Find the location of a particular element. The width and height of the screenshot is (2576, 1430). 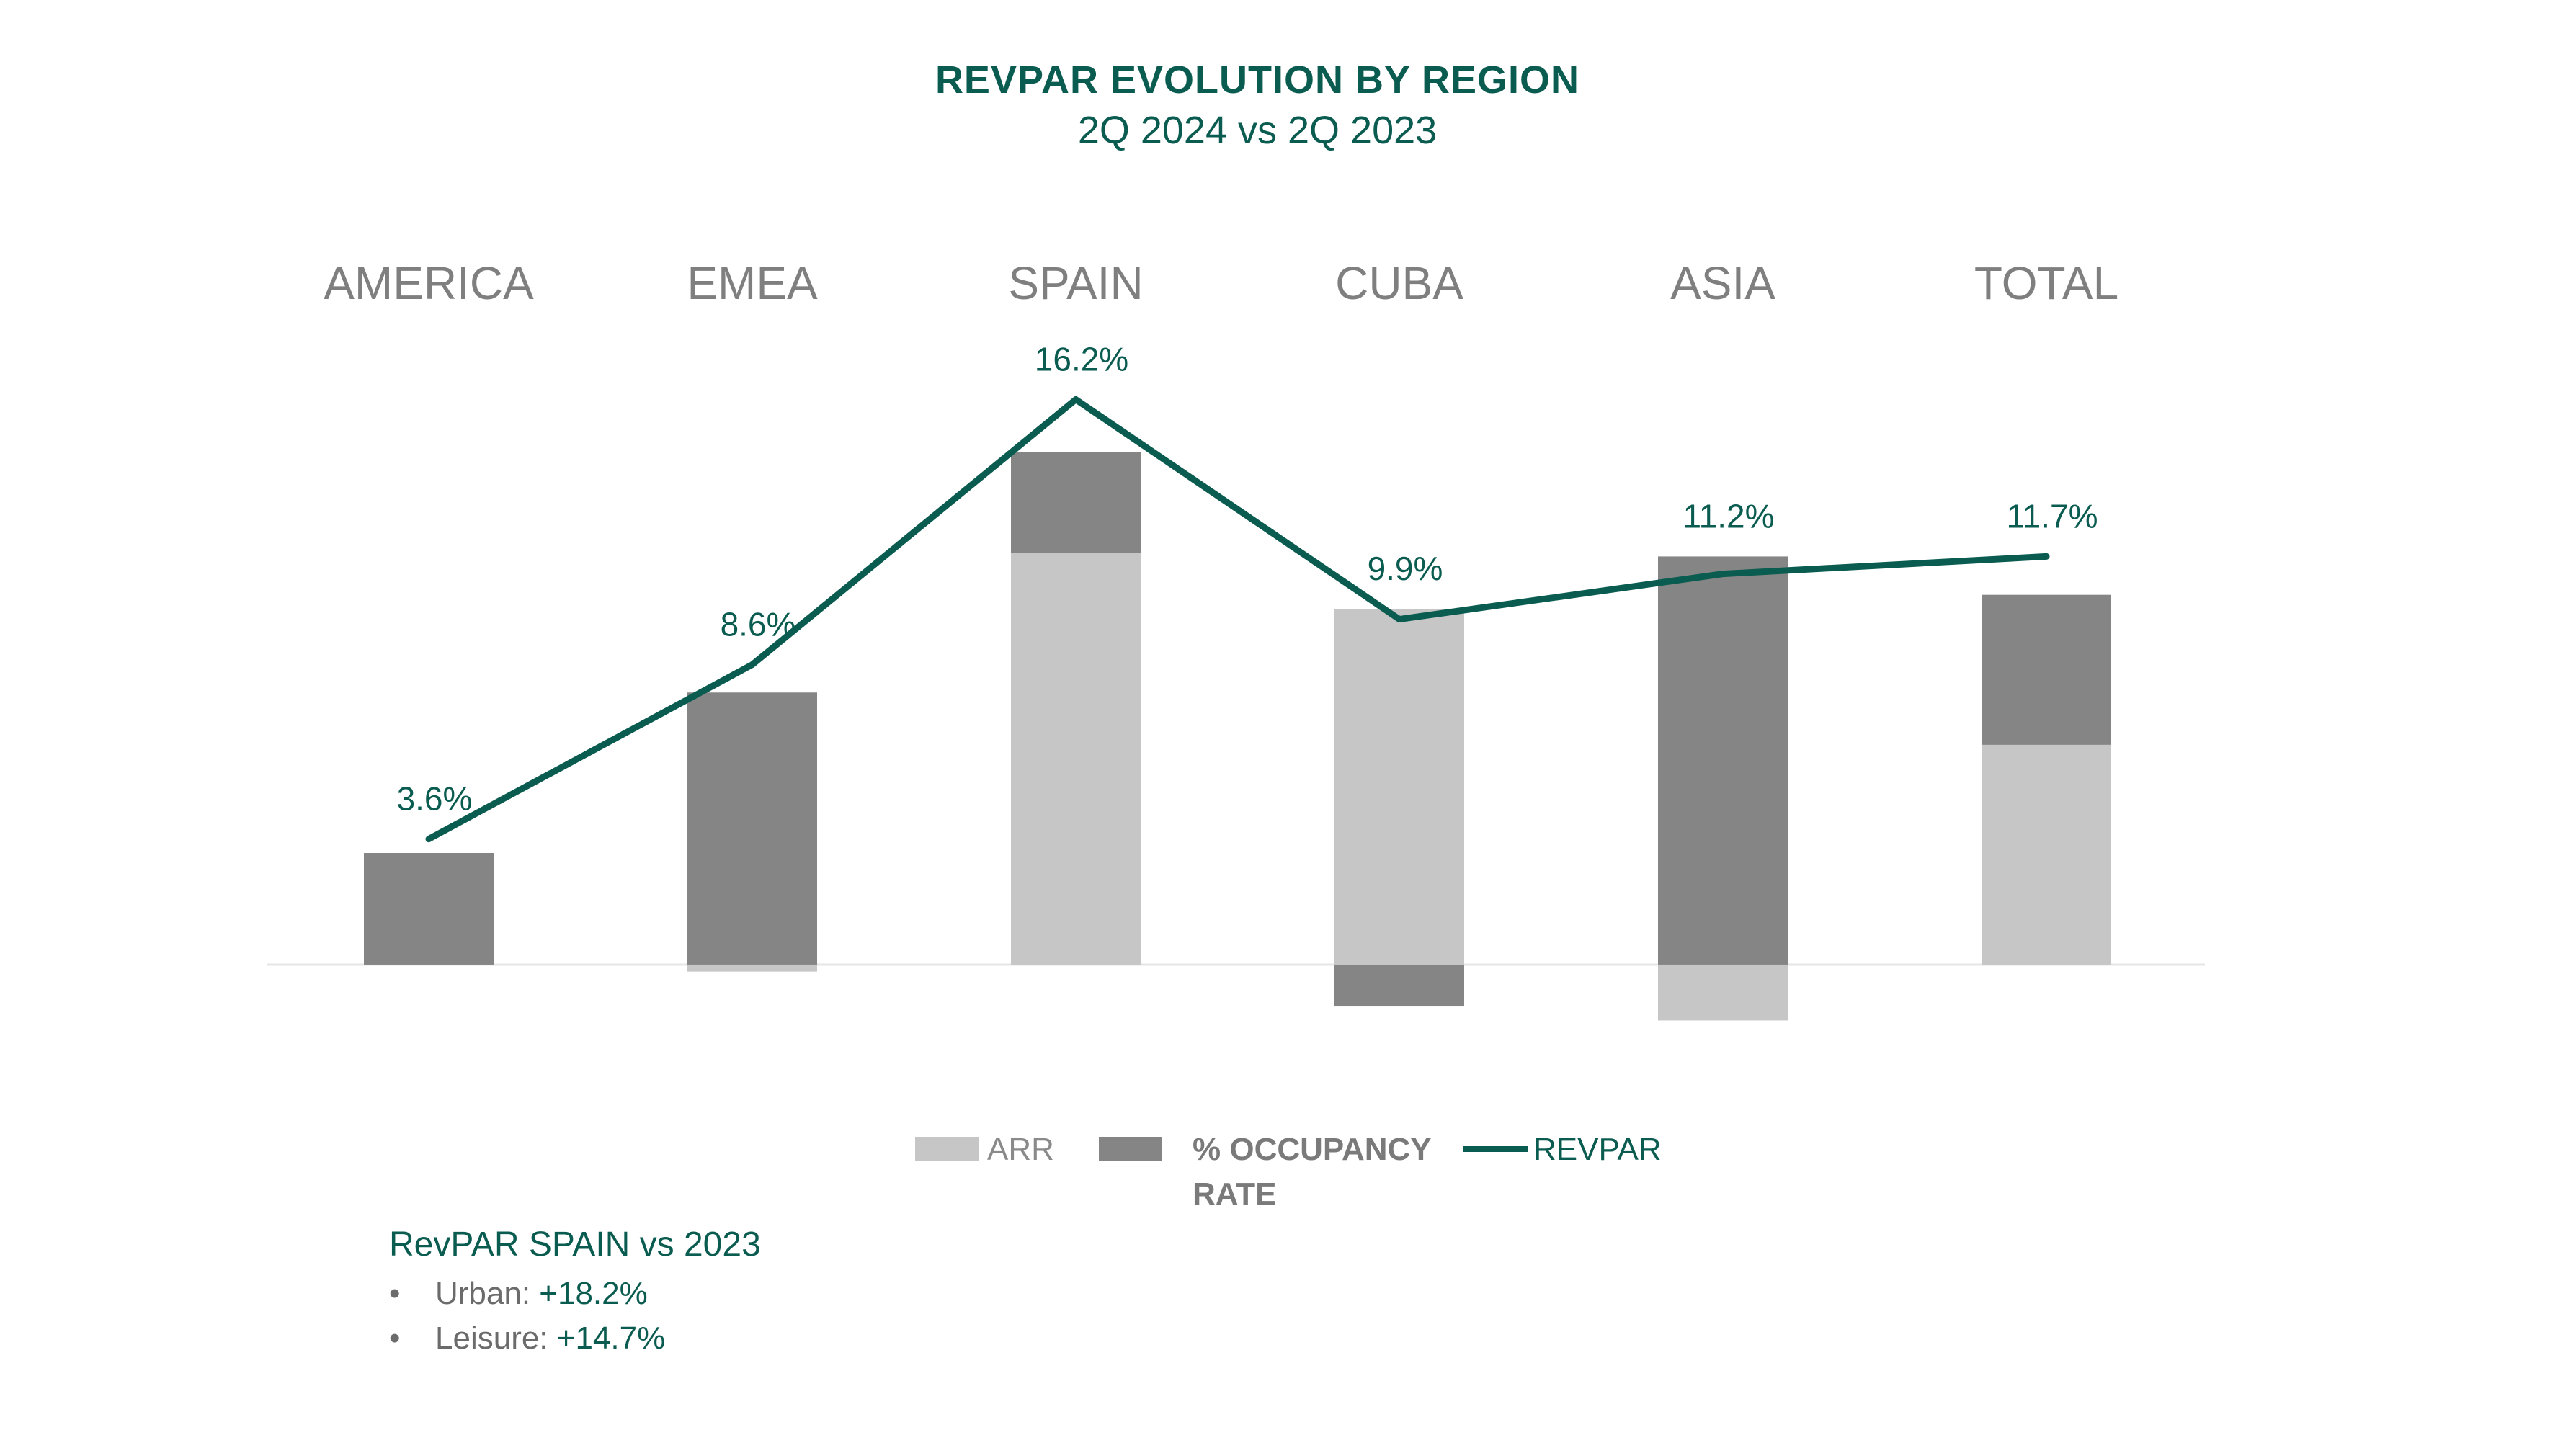

note-item-label: Leisure: is located at coordinates (496, 1338).